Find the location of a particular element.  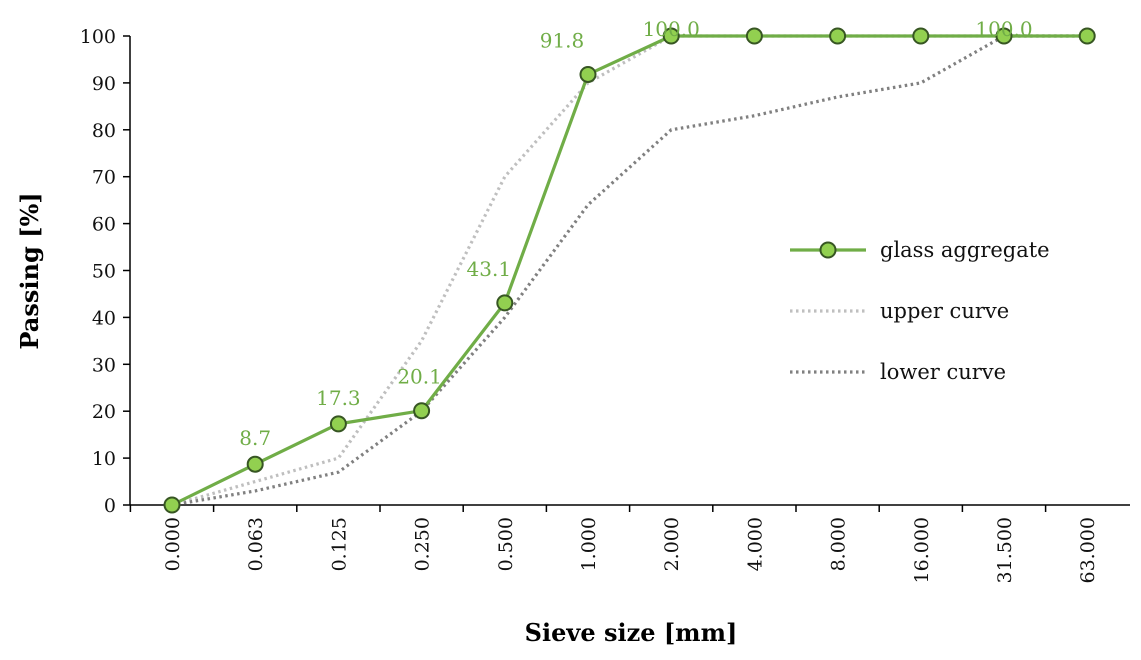

x-tick-label: 16.000 is located at coordinates (922, 550).